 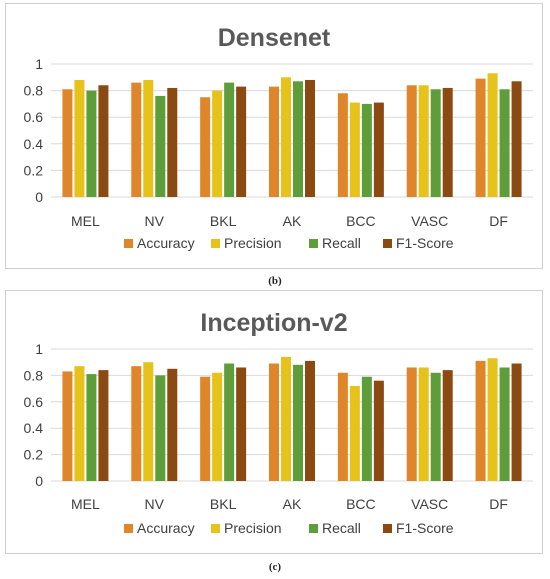 I want to click on caption-b: (b), so click(x=275, y=281).